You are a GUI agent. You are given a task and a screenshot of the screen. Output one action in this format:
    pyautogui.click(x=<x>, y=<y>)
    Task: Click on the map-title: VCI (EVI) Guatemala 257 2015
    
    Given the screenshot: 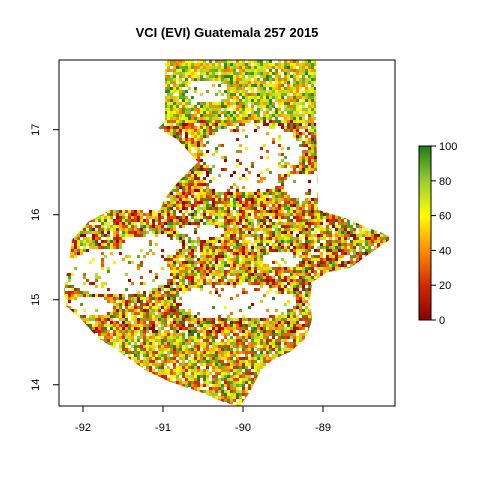 What is the action you would take?
    pyautogui.click(x=227, y=32)
    